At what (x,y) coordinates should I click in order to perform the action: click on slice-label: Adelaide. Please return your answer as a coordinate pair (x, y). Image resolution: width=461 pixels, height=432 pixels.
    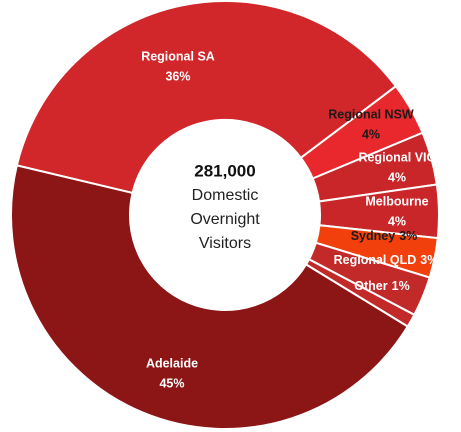
    Looking at the image, I should click on (172, 363).